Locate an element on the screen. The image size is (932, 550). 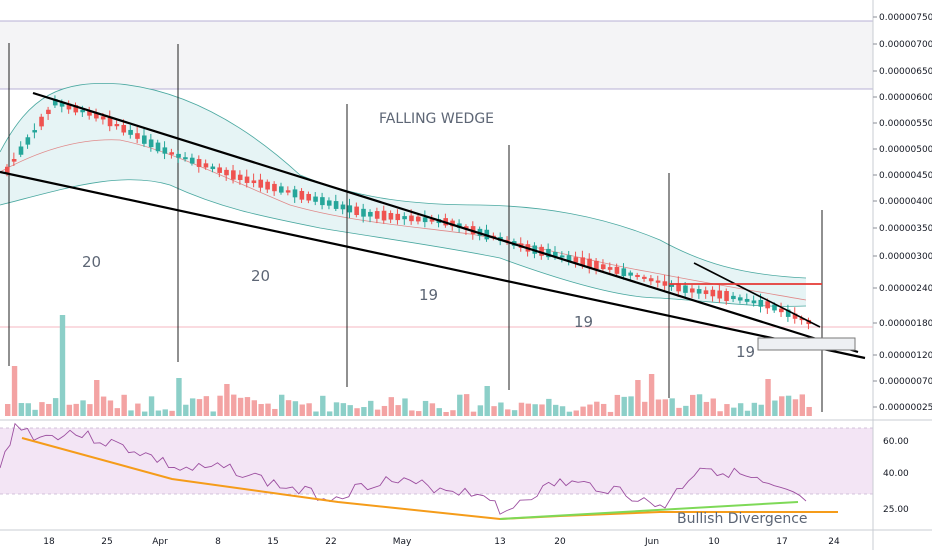
cycle-count-3: 19 is located at coordinates (428, 295).